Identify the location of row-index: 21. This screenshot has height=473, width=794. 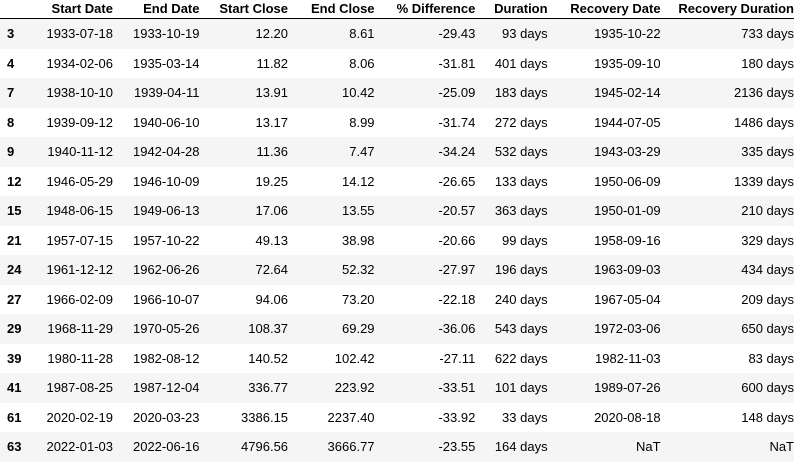
(14, 240).